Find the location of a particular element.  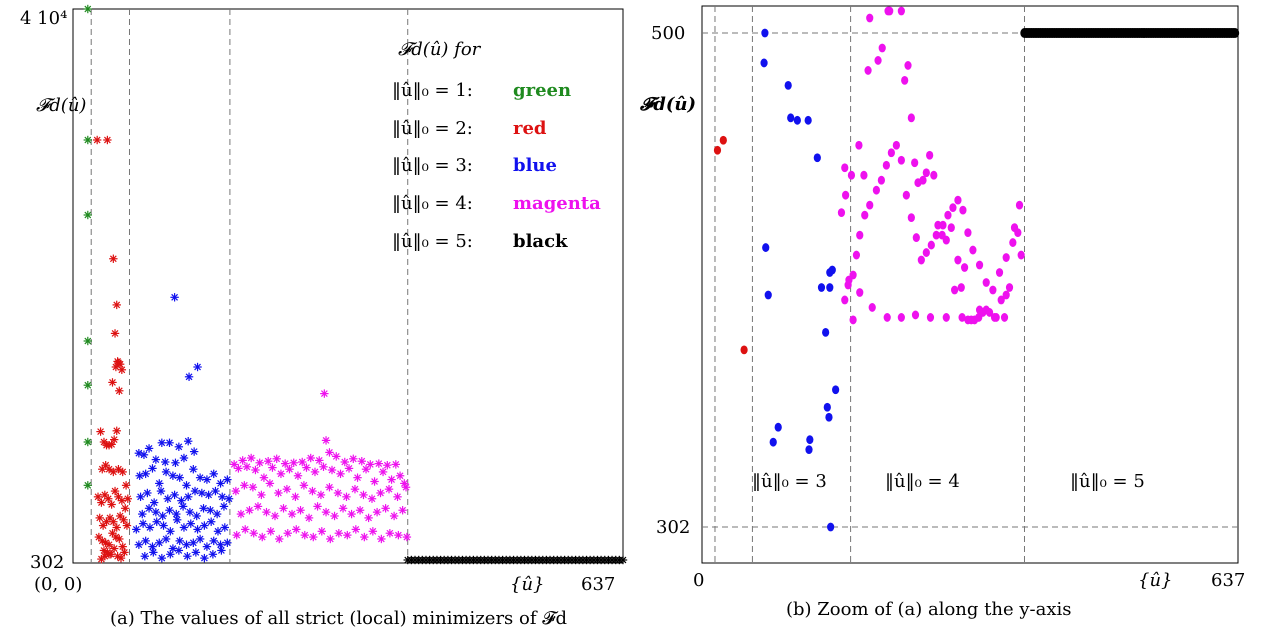

panel-b-x-origin-label: 0 is located at coordinates (698, 580).